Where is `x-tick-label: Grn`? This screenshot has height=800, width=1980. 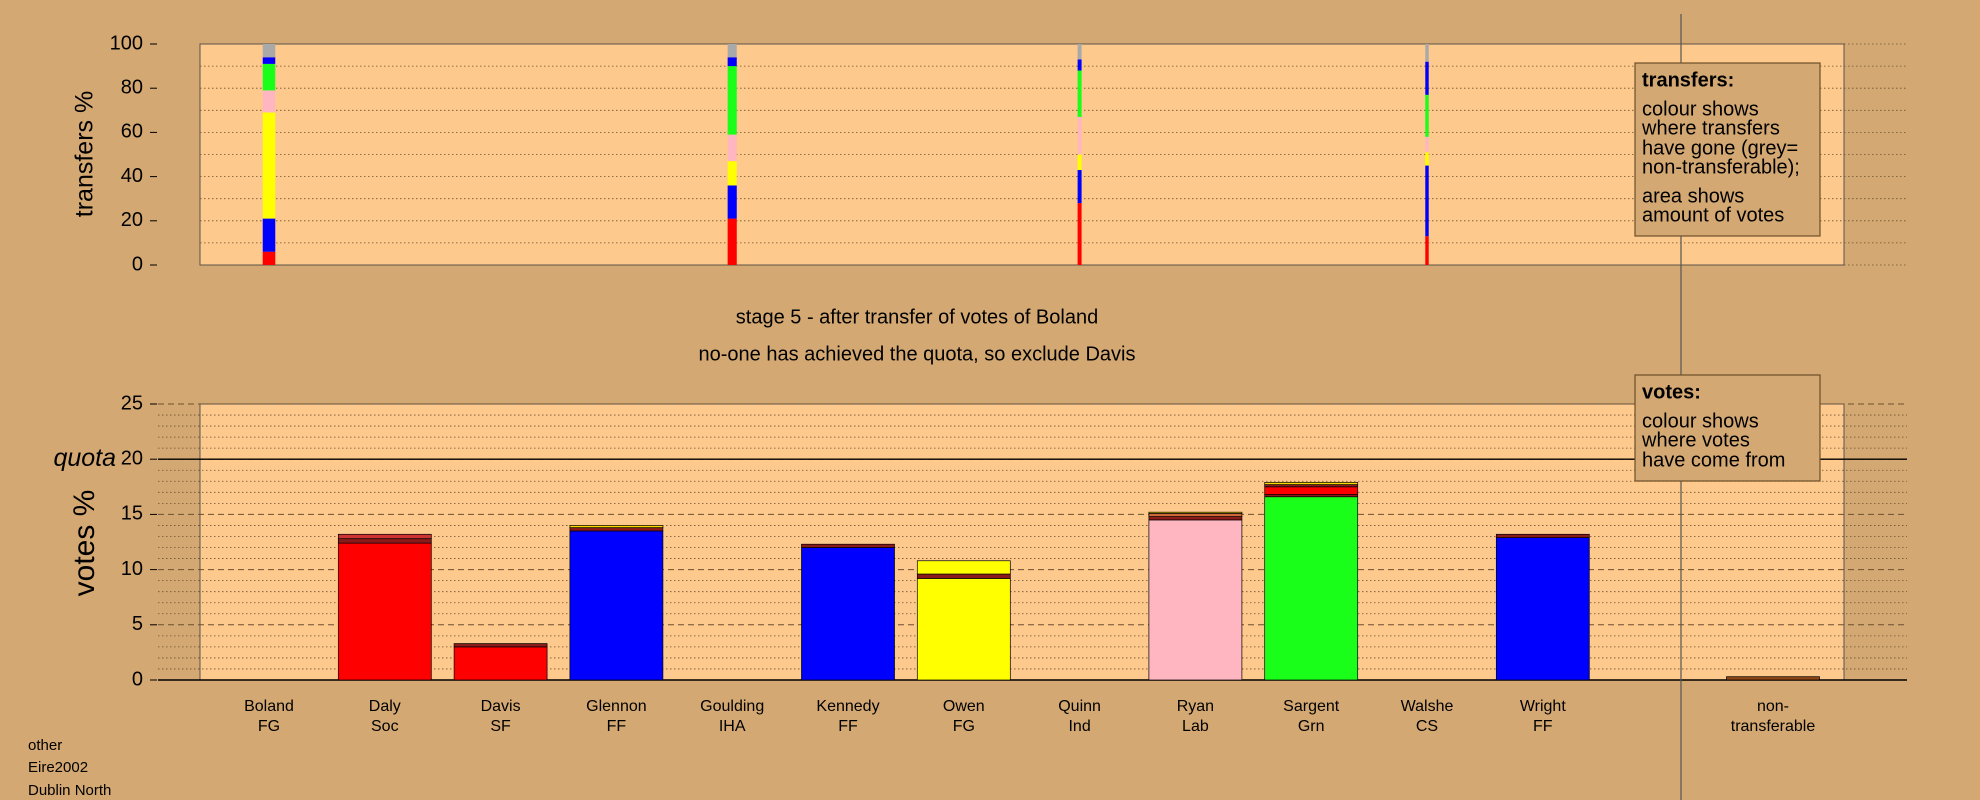
x-tick-label: Grn is located at coordinates (1311, 726).